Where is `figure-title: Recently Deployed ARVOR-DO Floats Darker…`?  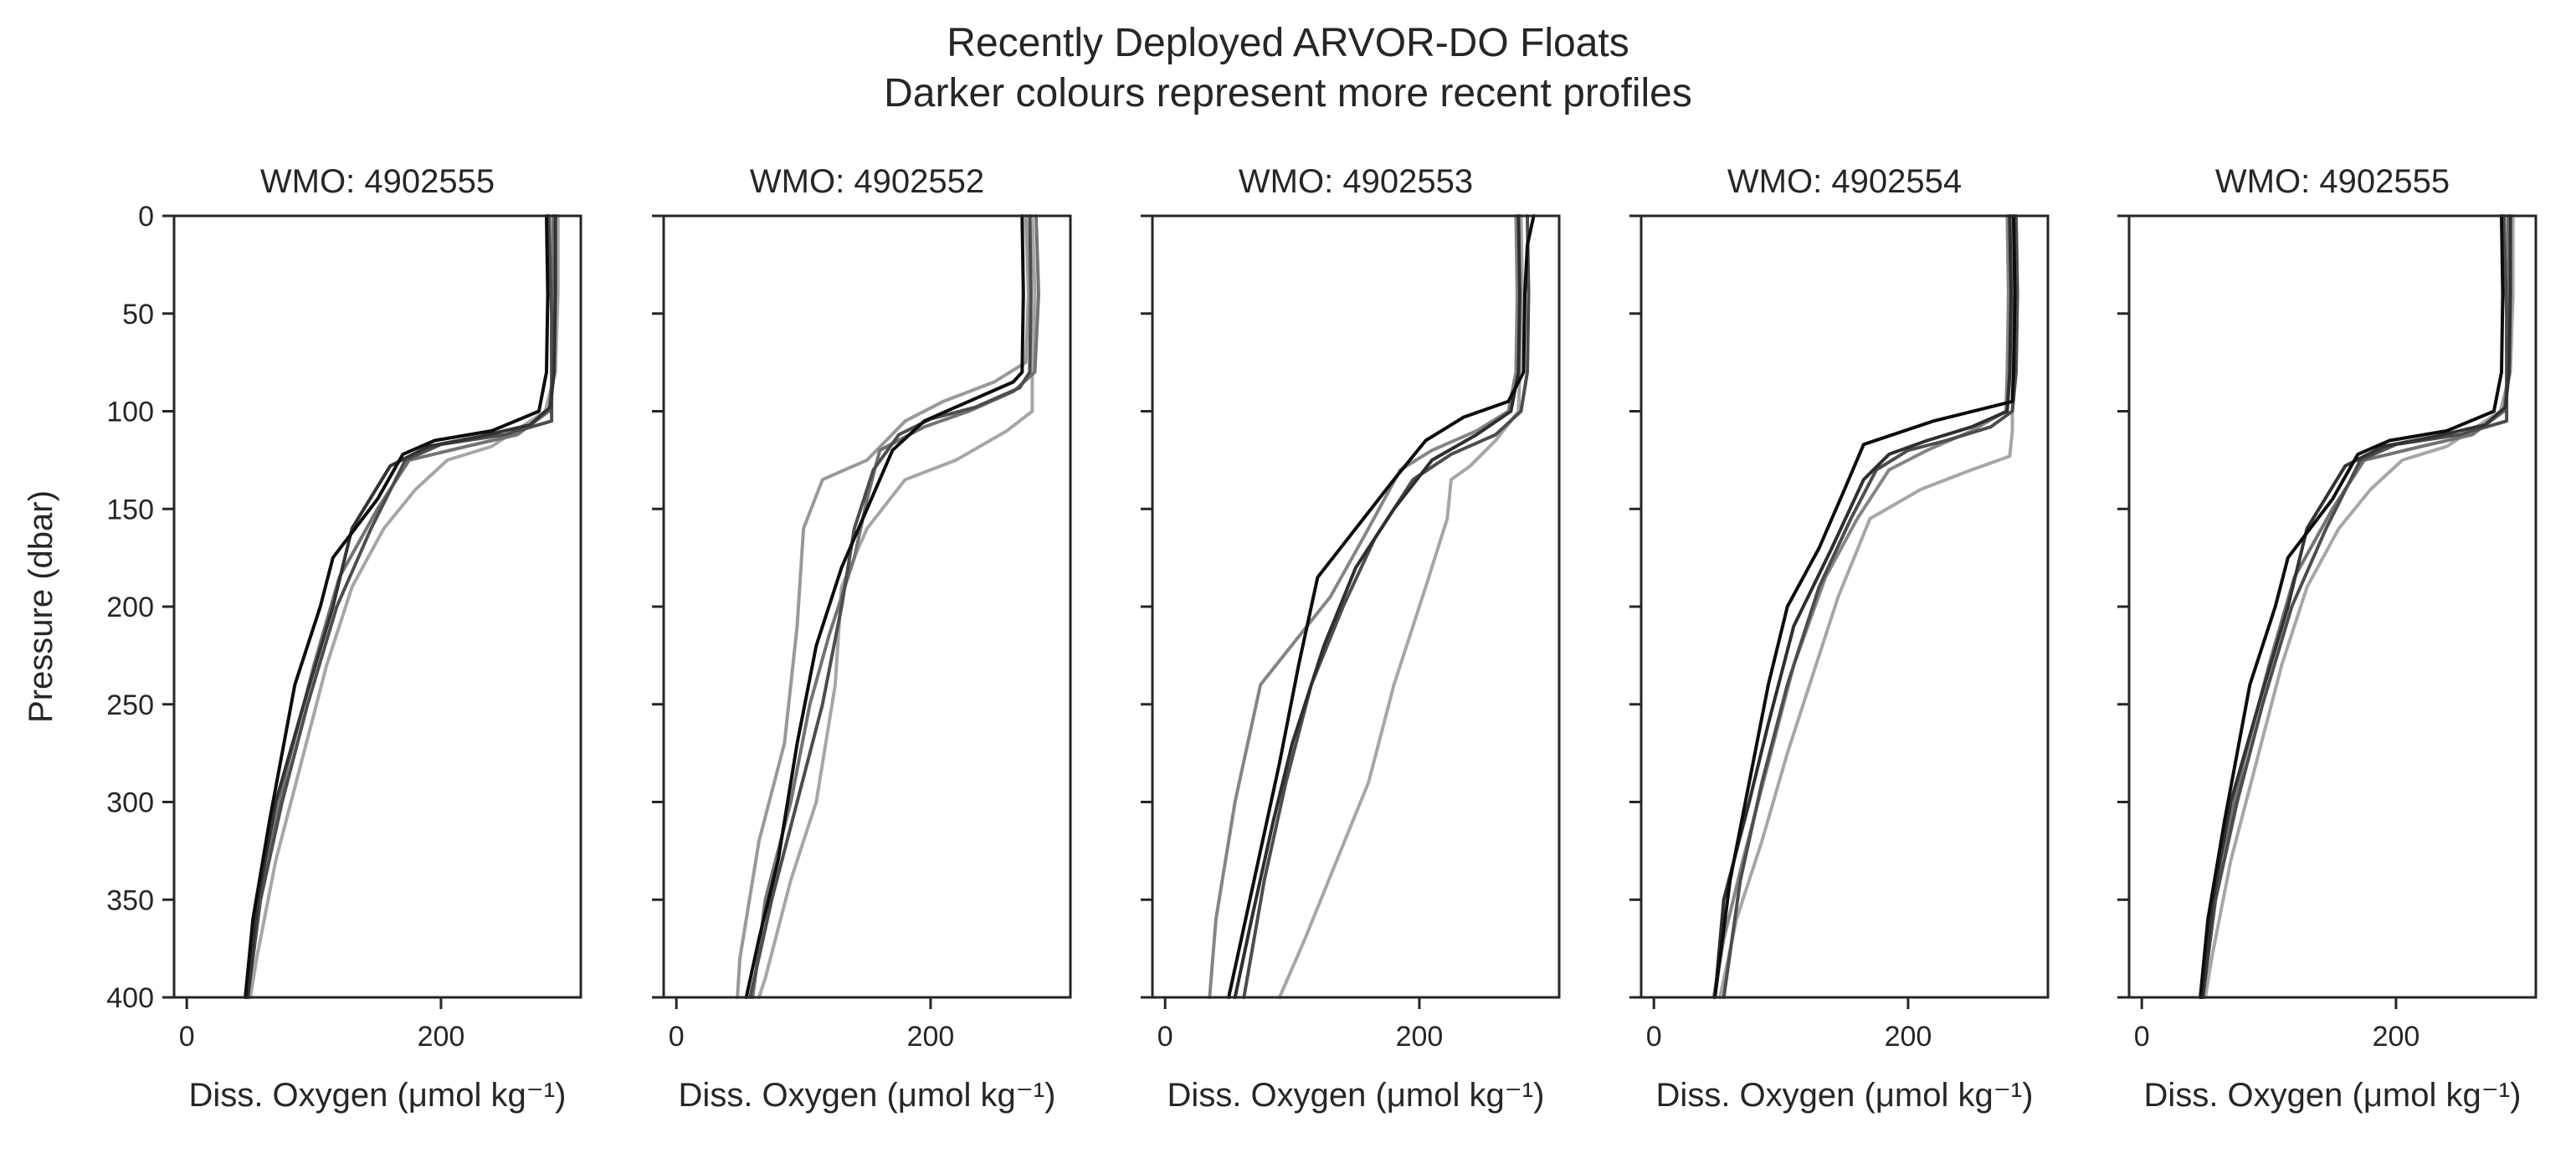
figure-title: Recently Deployed ARVOR-DO Floats Darker… is located at coordinates (1288, 69).